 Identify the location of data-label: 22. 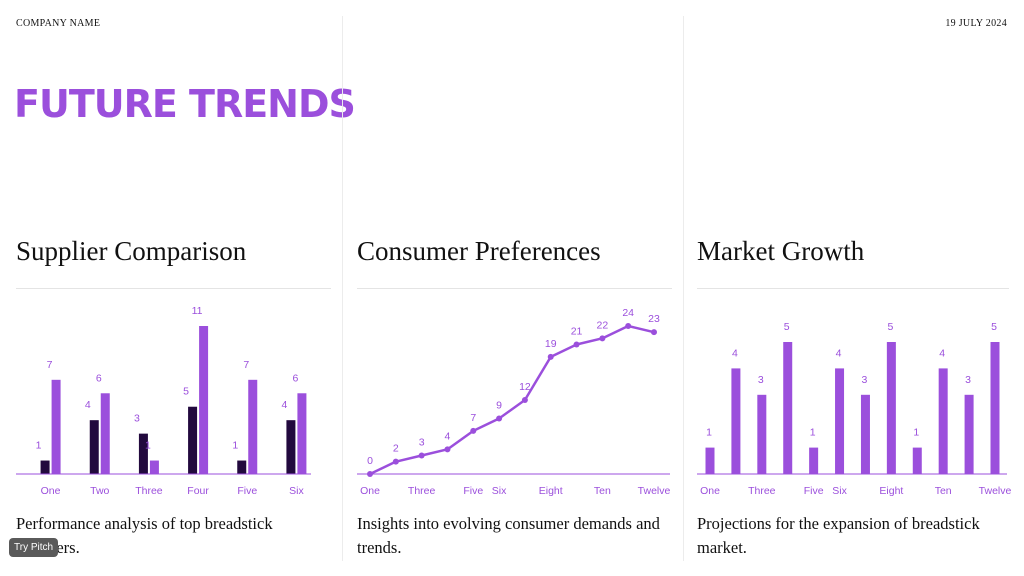
(603, 325).